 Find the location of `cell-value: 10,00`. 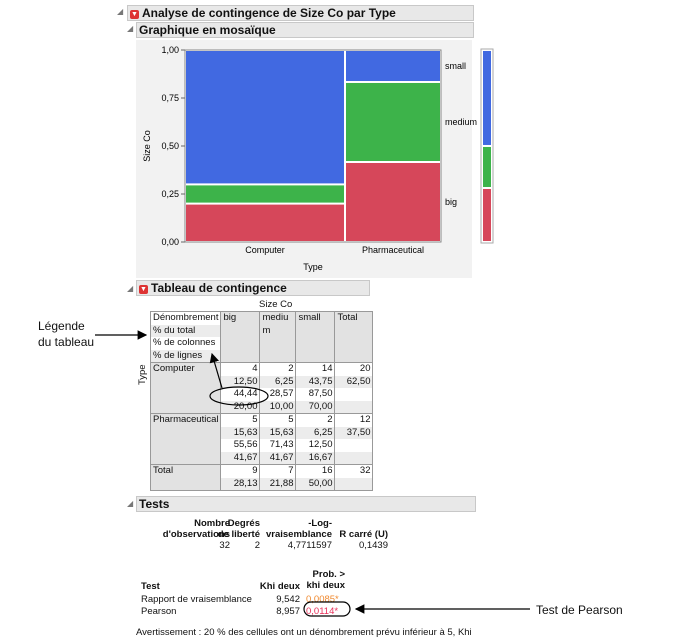

cell-value: 10,00 is located at coordinates (278, 406).